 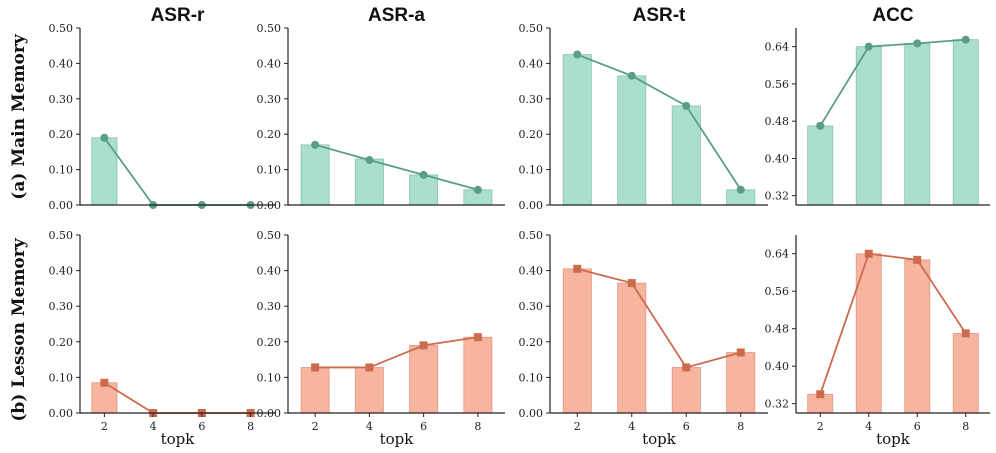 I want to click on panel-lesson-1: 0.00 0.10 0.20 0.30 0.40 0.50 2 4 6 8 topk, so click(x=162, y=338).